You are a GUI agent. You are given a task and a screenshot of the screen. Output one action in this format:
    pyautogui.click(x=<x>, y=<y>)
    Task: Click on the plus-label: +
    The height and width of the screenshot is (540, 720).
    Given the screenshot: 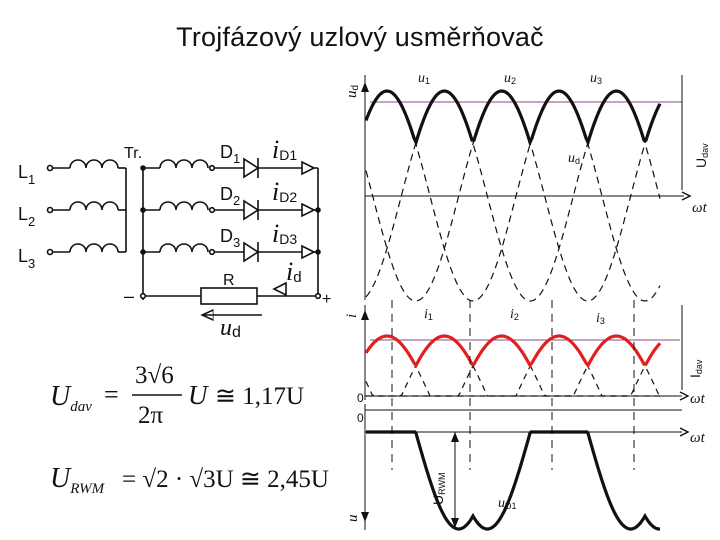 What is the action you would take?
    pyautogui.click(x=326, y=299)
    